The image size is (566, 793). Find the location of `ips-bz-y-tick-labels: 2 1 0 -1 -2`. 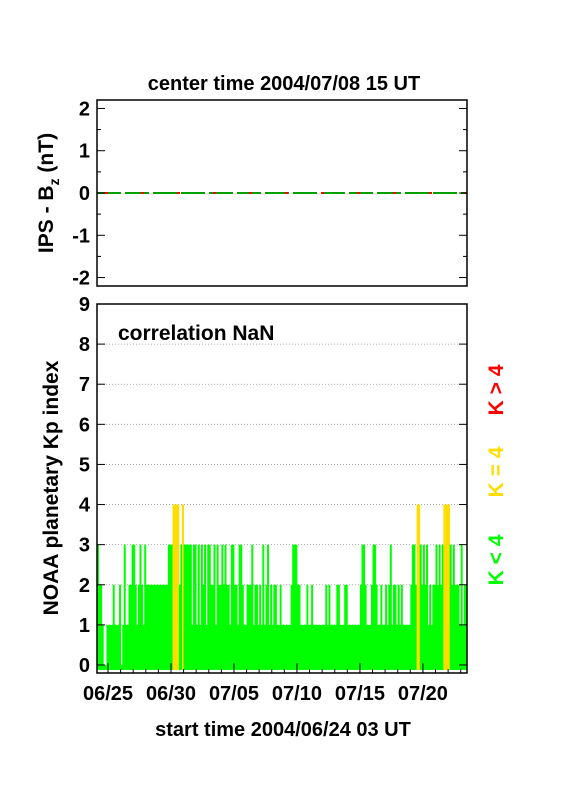

ips-bz-y-tick-labels: 2 1 0 -1 -2 is located at coordinates (81, 193).